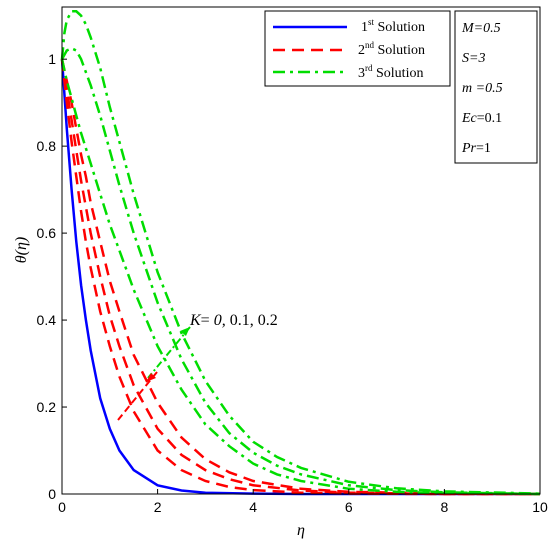 The height and width of the screenshot is (548, 550). Describe the element at coordinates (467, 88) in the screenshot. I see `param-m-lower-name: m` at that location.